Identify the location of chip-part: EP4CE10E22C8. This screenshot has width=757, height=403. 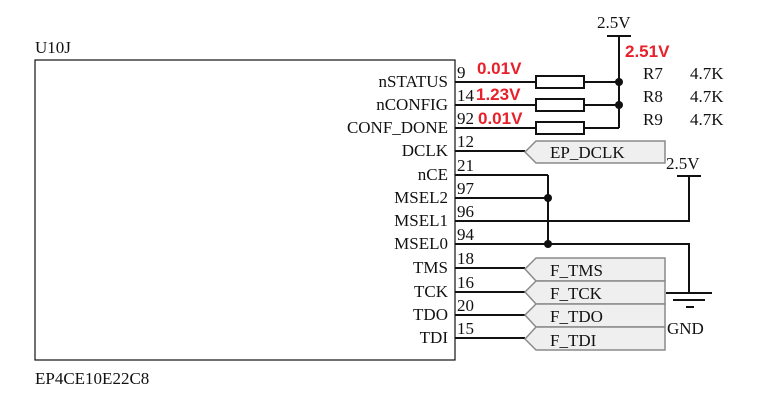
(92, 378).